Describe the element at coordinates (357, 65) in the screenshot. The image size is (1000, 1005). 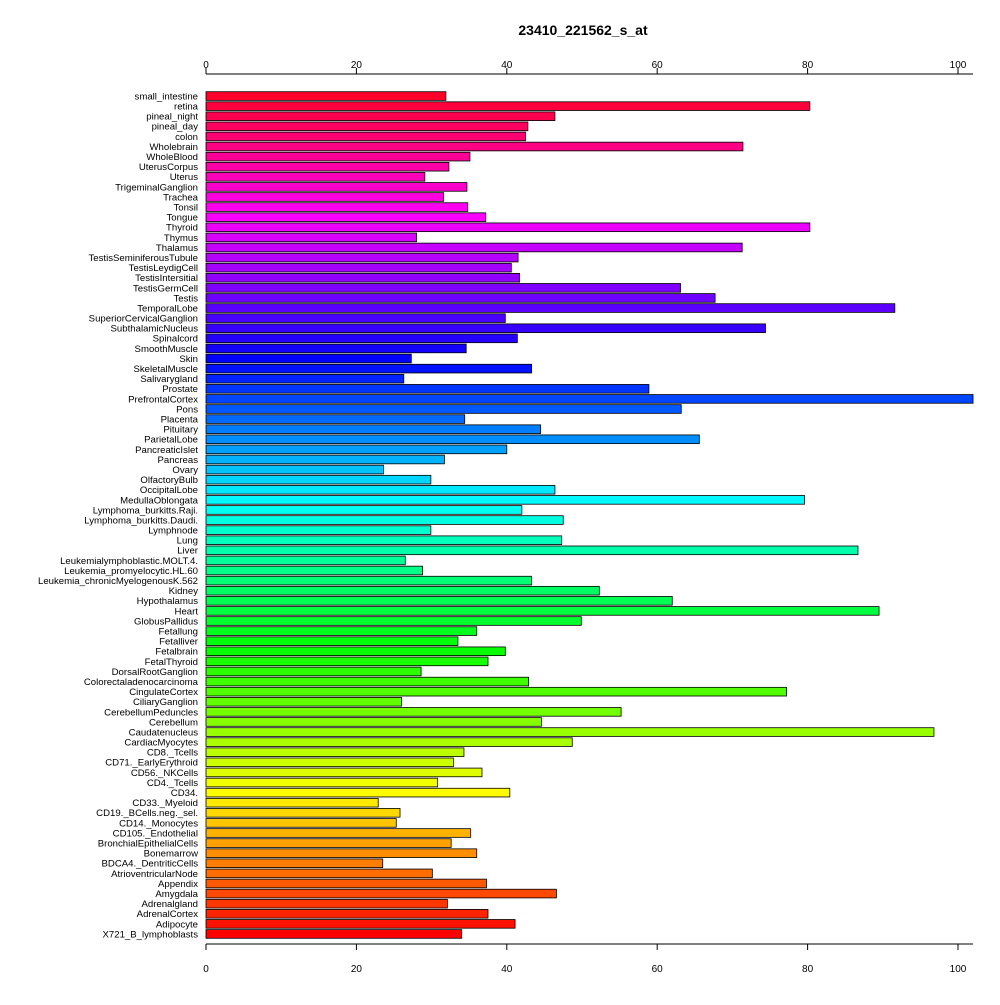
I see `x-tick-label-top-20: 20` at that location.